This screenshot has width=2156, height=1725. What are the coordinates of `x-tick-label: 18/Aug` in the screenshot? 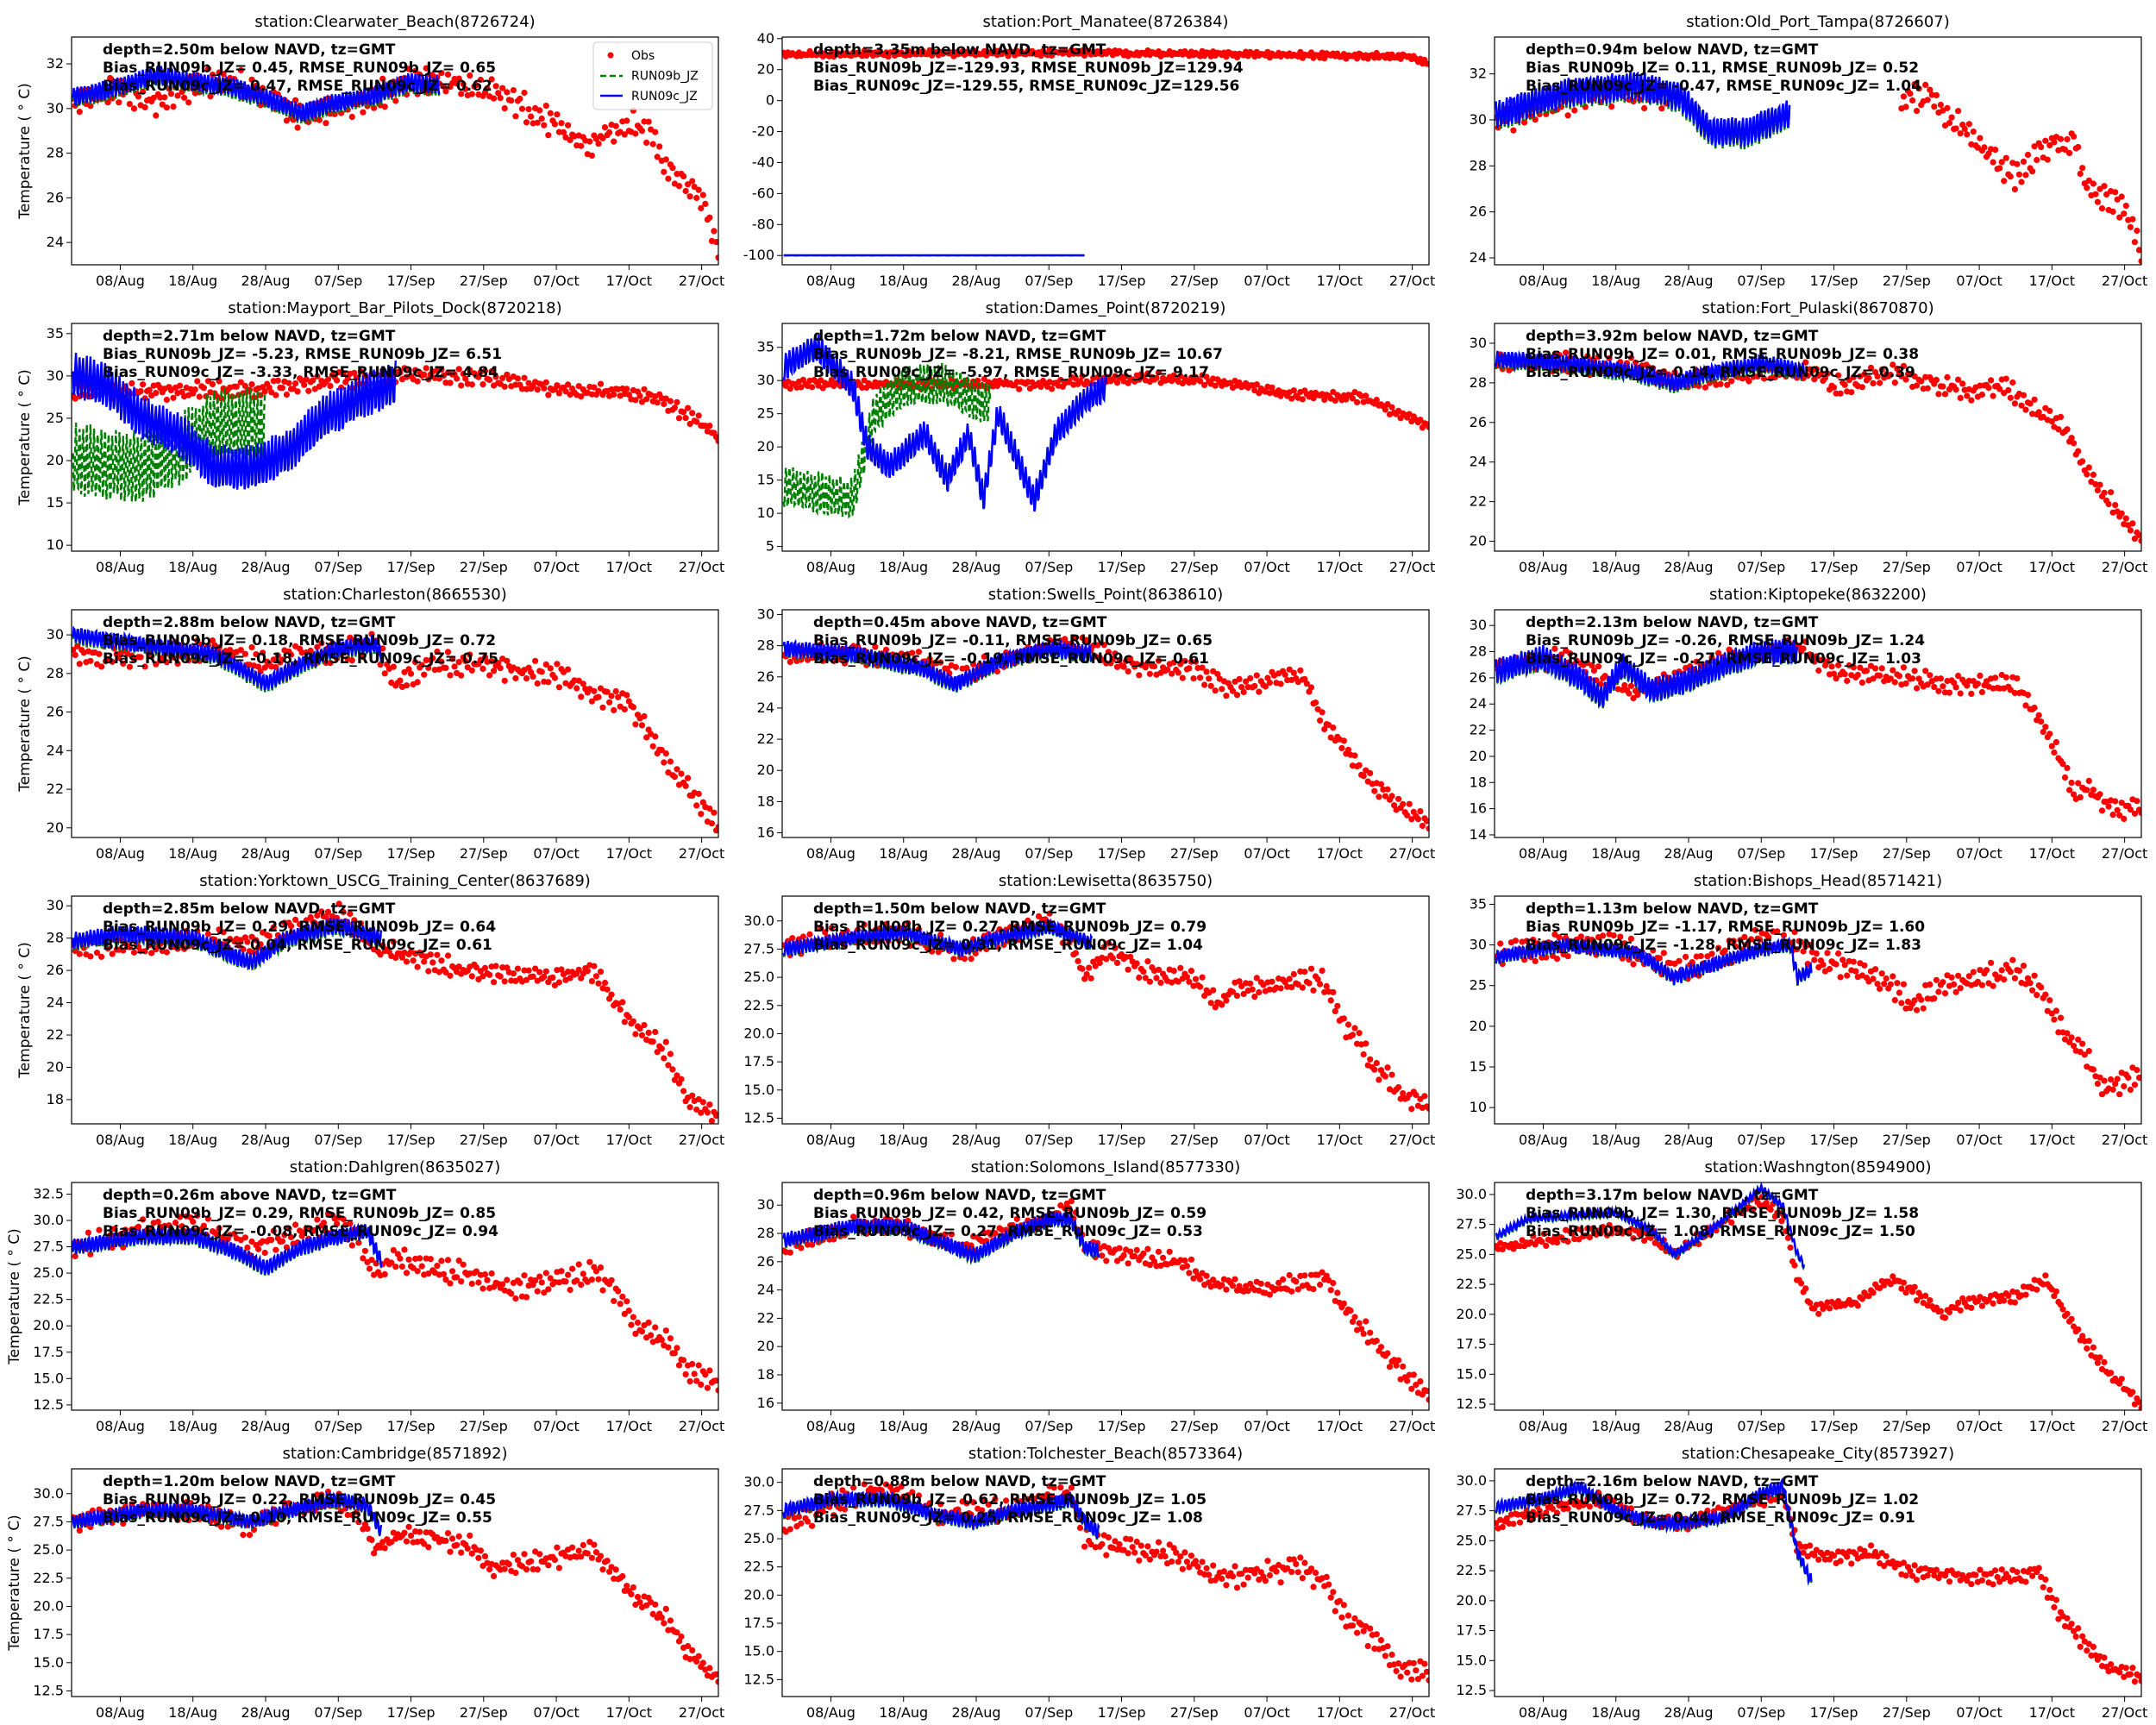 It's located at (192, 1140).